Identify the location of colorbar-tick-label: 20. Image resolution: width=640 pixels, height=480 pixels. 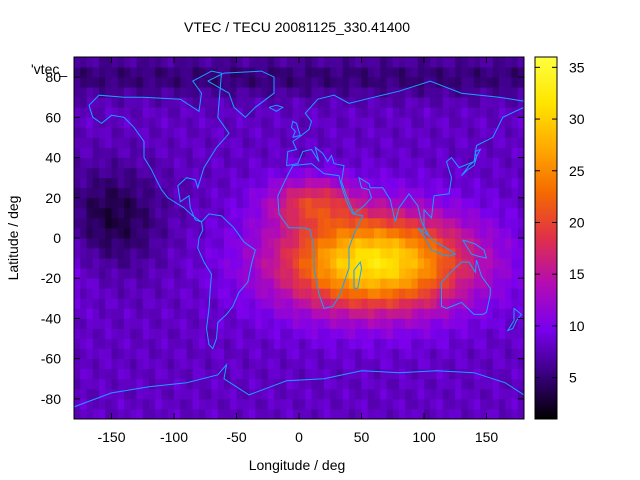
(577, 222).